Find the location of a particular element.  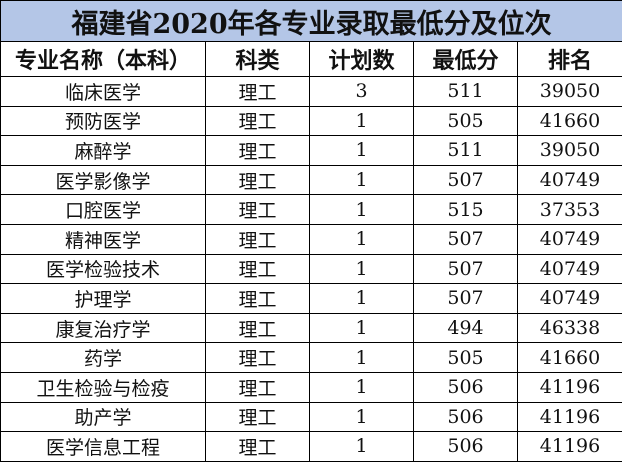

table-row: 药学 理工 1 505 41660 is located at coordinates (311, 357).